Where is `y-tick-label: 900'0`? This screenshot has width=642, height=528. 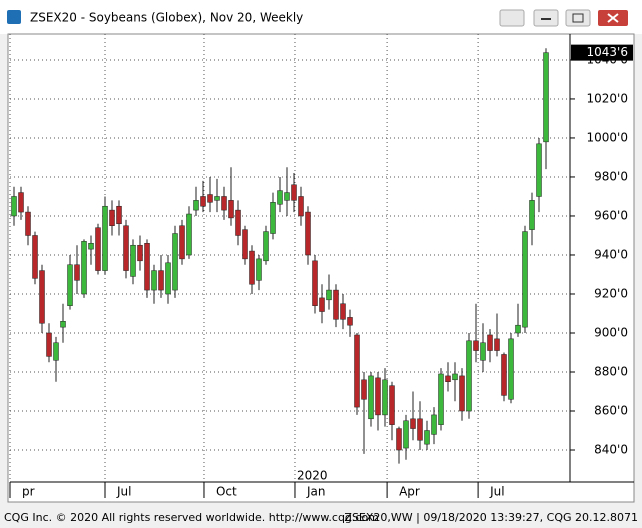 y-tick-label: 900'0 is located at coordinates (611, 332).